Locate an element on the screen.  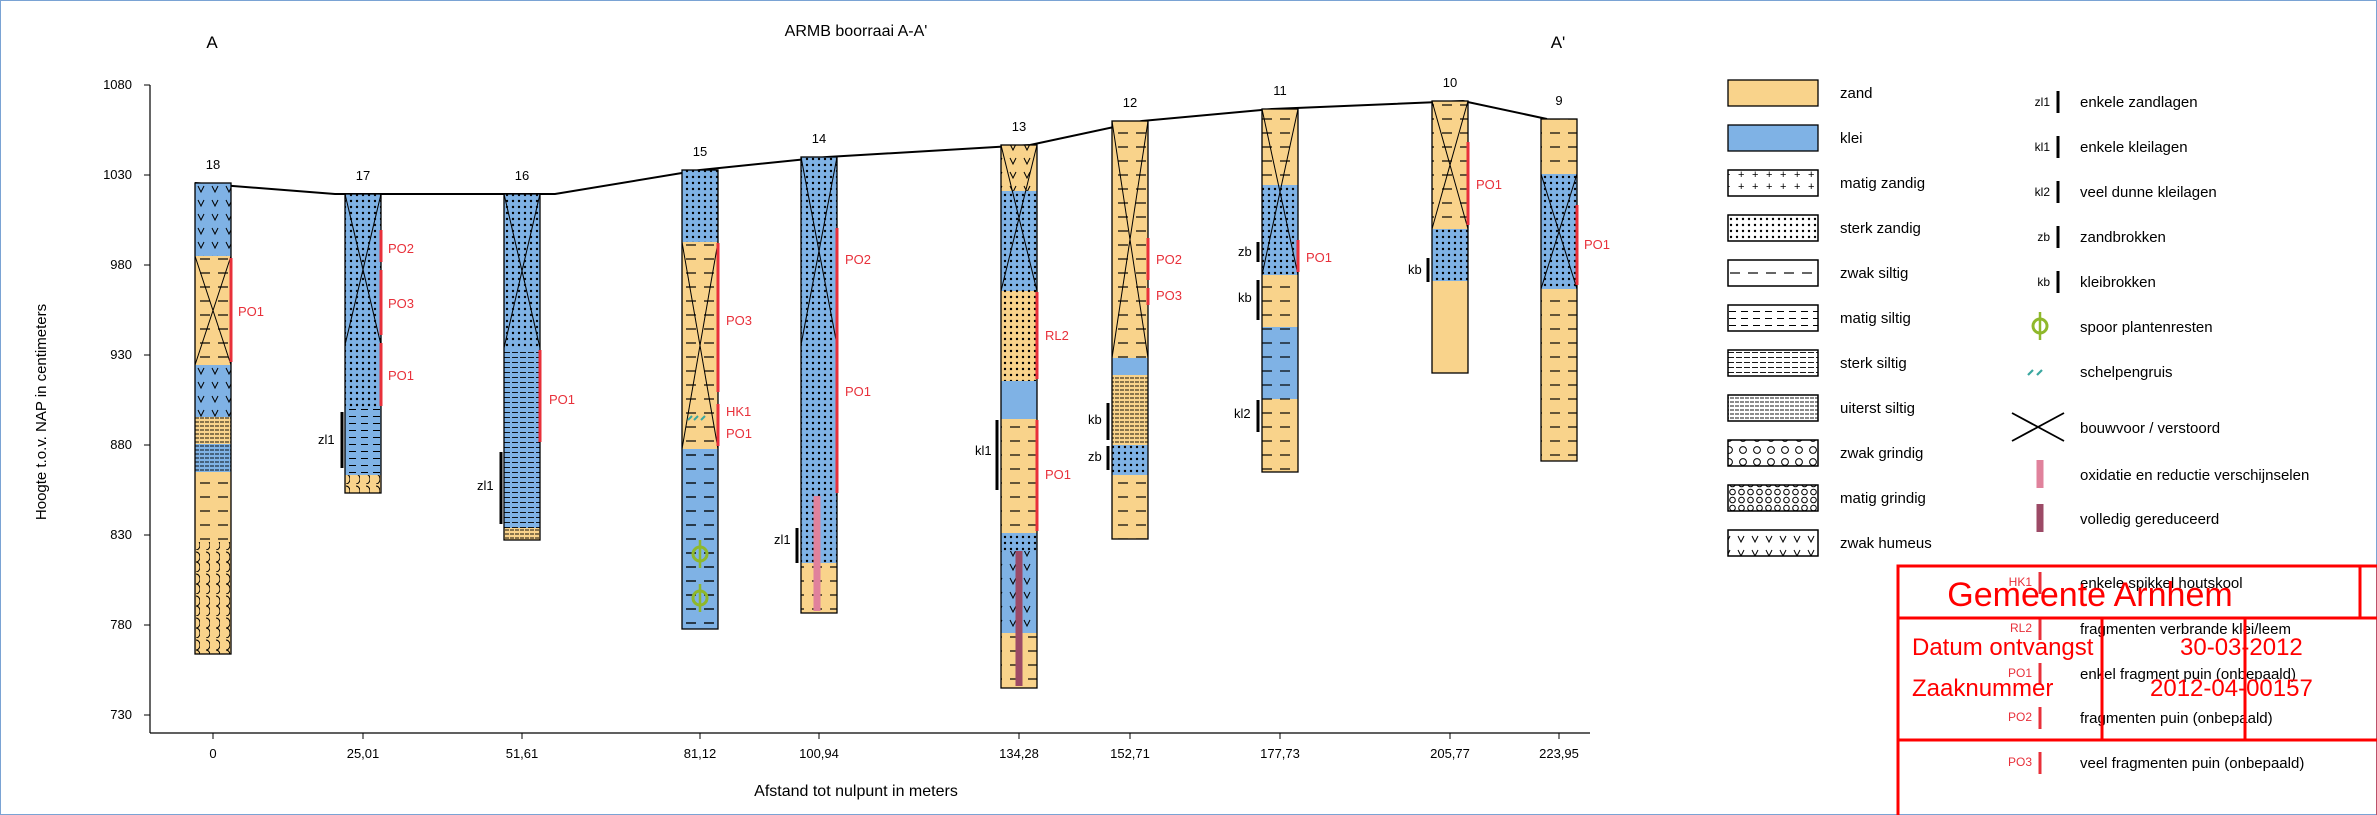
legend-symbol-item: kl2 veel dunne kleilagen is located at coordinates (2126, 192).